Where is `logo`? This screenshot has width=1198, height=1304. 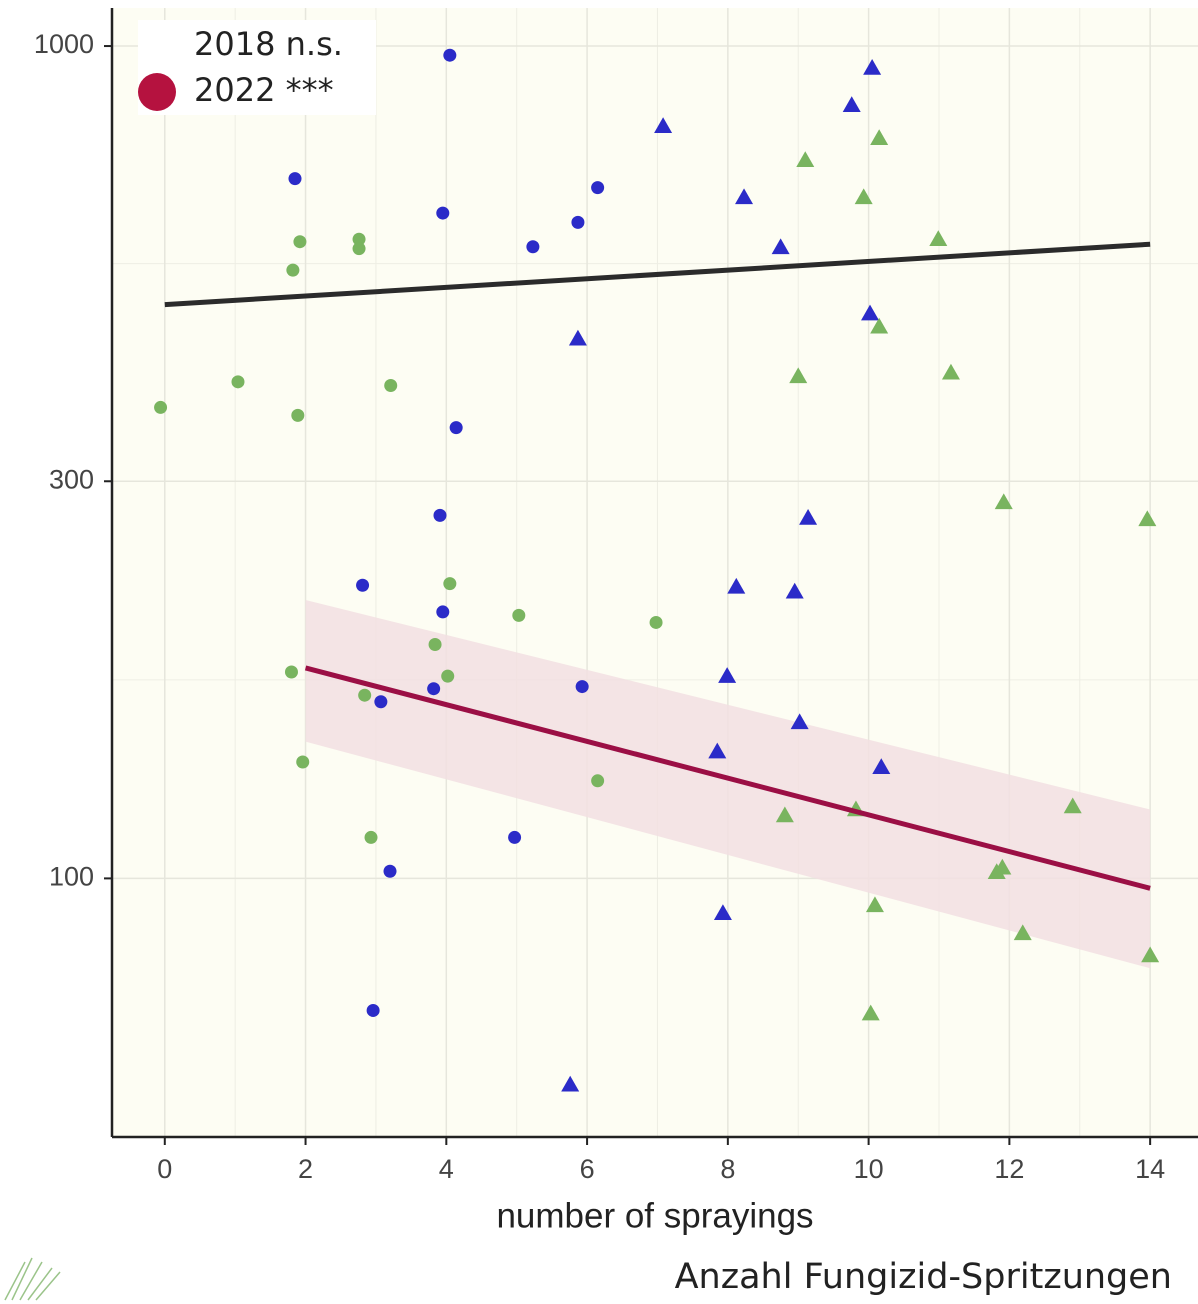
logo is located at coordinates (32, 1279).